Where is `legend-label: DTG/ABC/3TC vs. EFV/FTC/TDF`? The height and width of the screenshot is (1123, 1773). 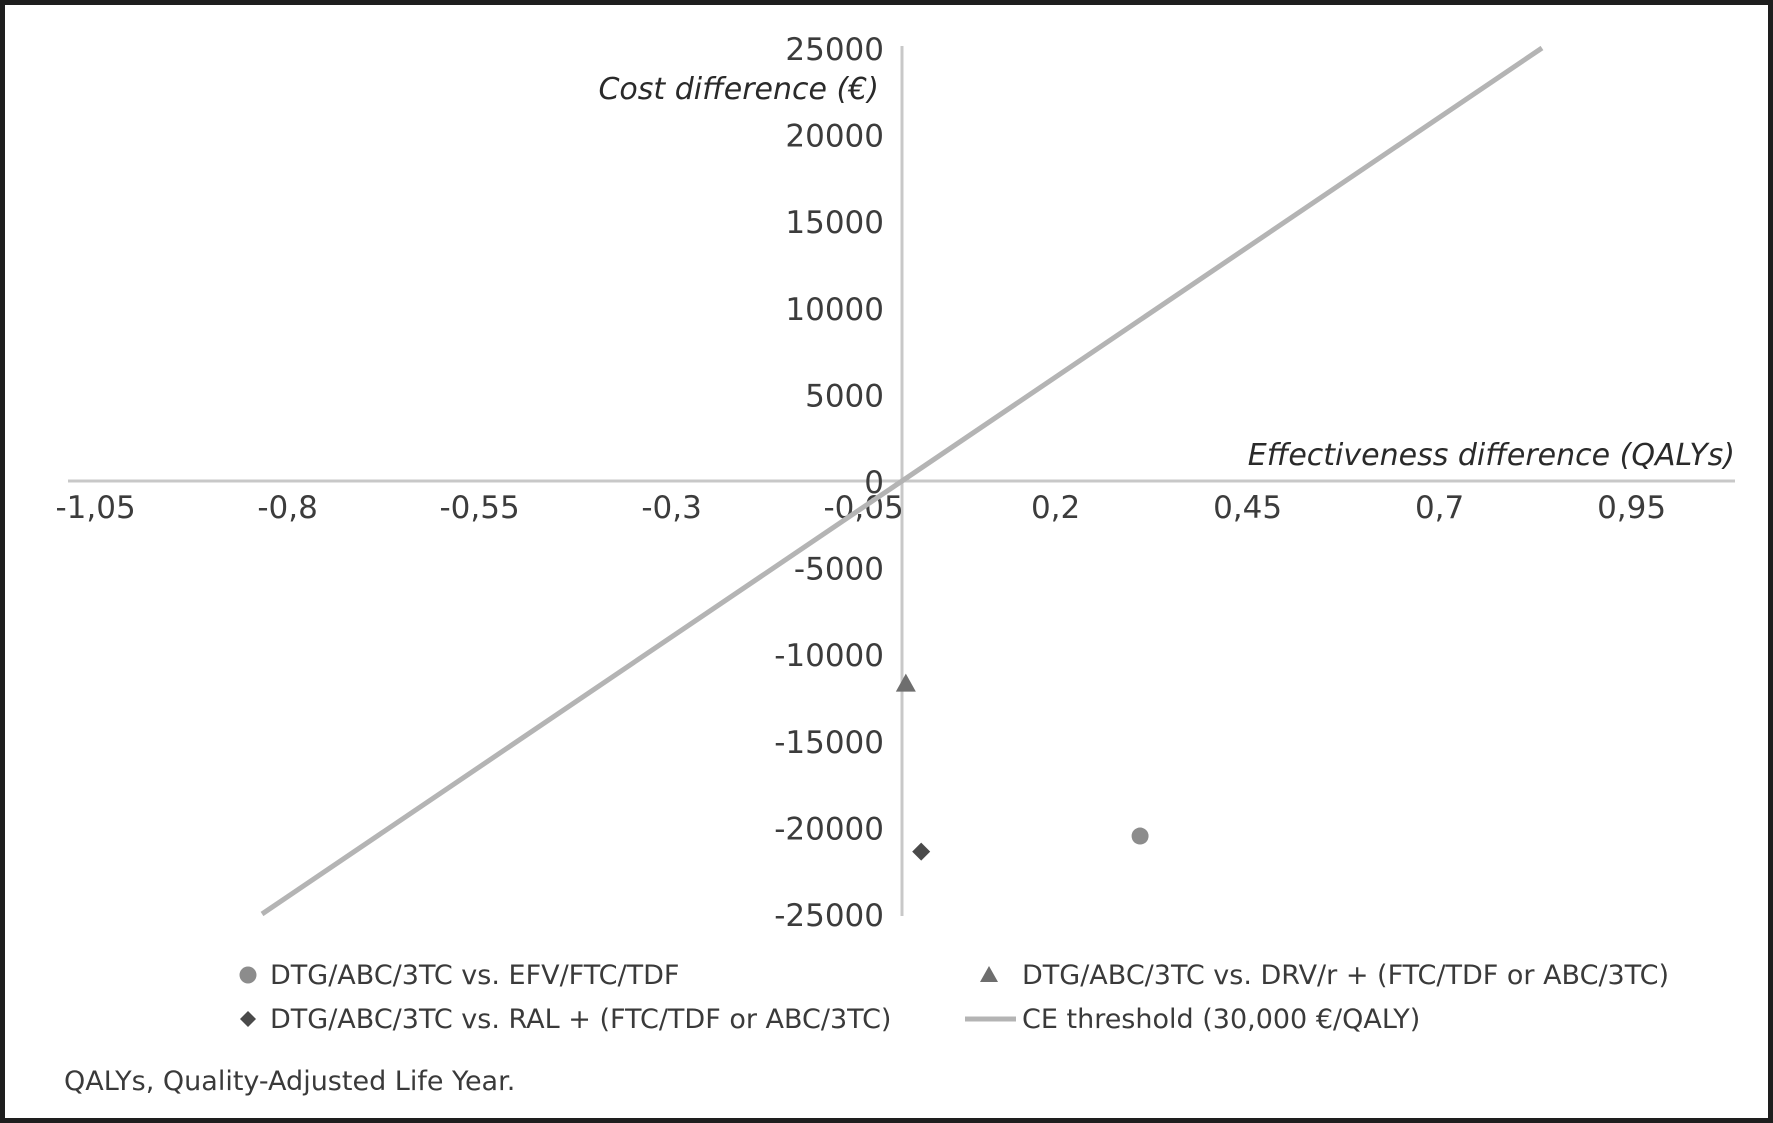
legend-label: DTG/ABC/3TC vs. EFV/FTC/TDF is located at coordinates (474, 975).